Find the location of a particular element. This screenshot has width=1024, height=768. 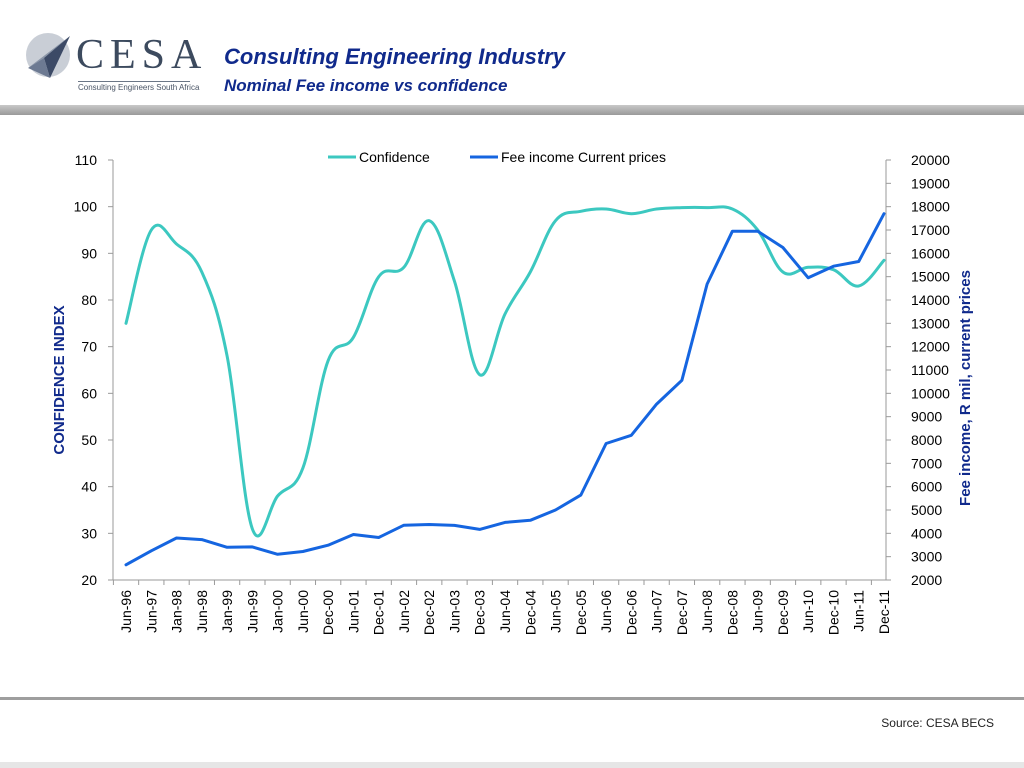

x-tick-label: Jan-98 is located at coordinates (177, 611).